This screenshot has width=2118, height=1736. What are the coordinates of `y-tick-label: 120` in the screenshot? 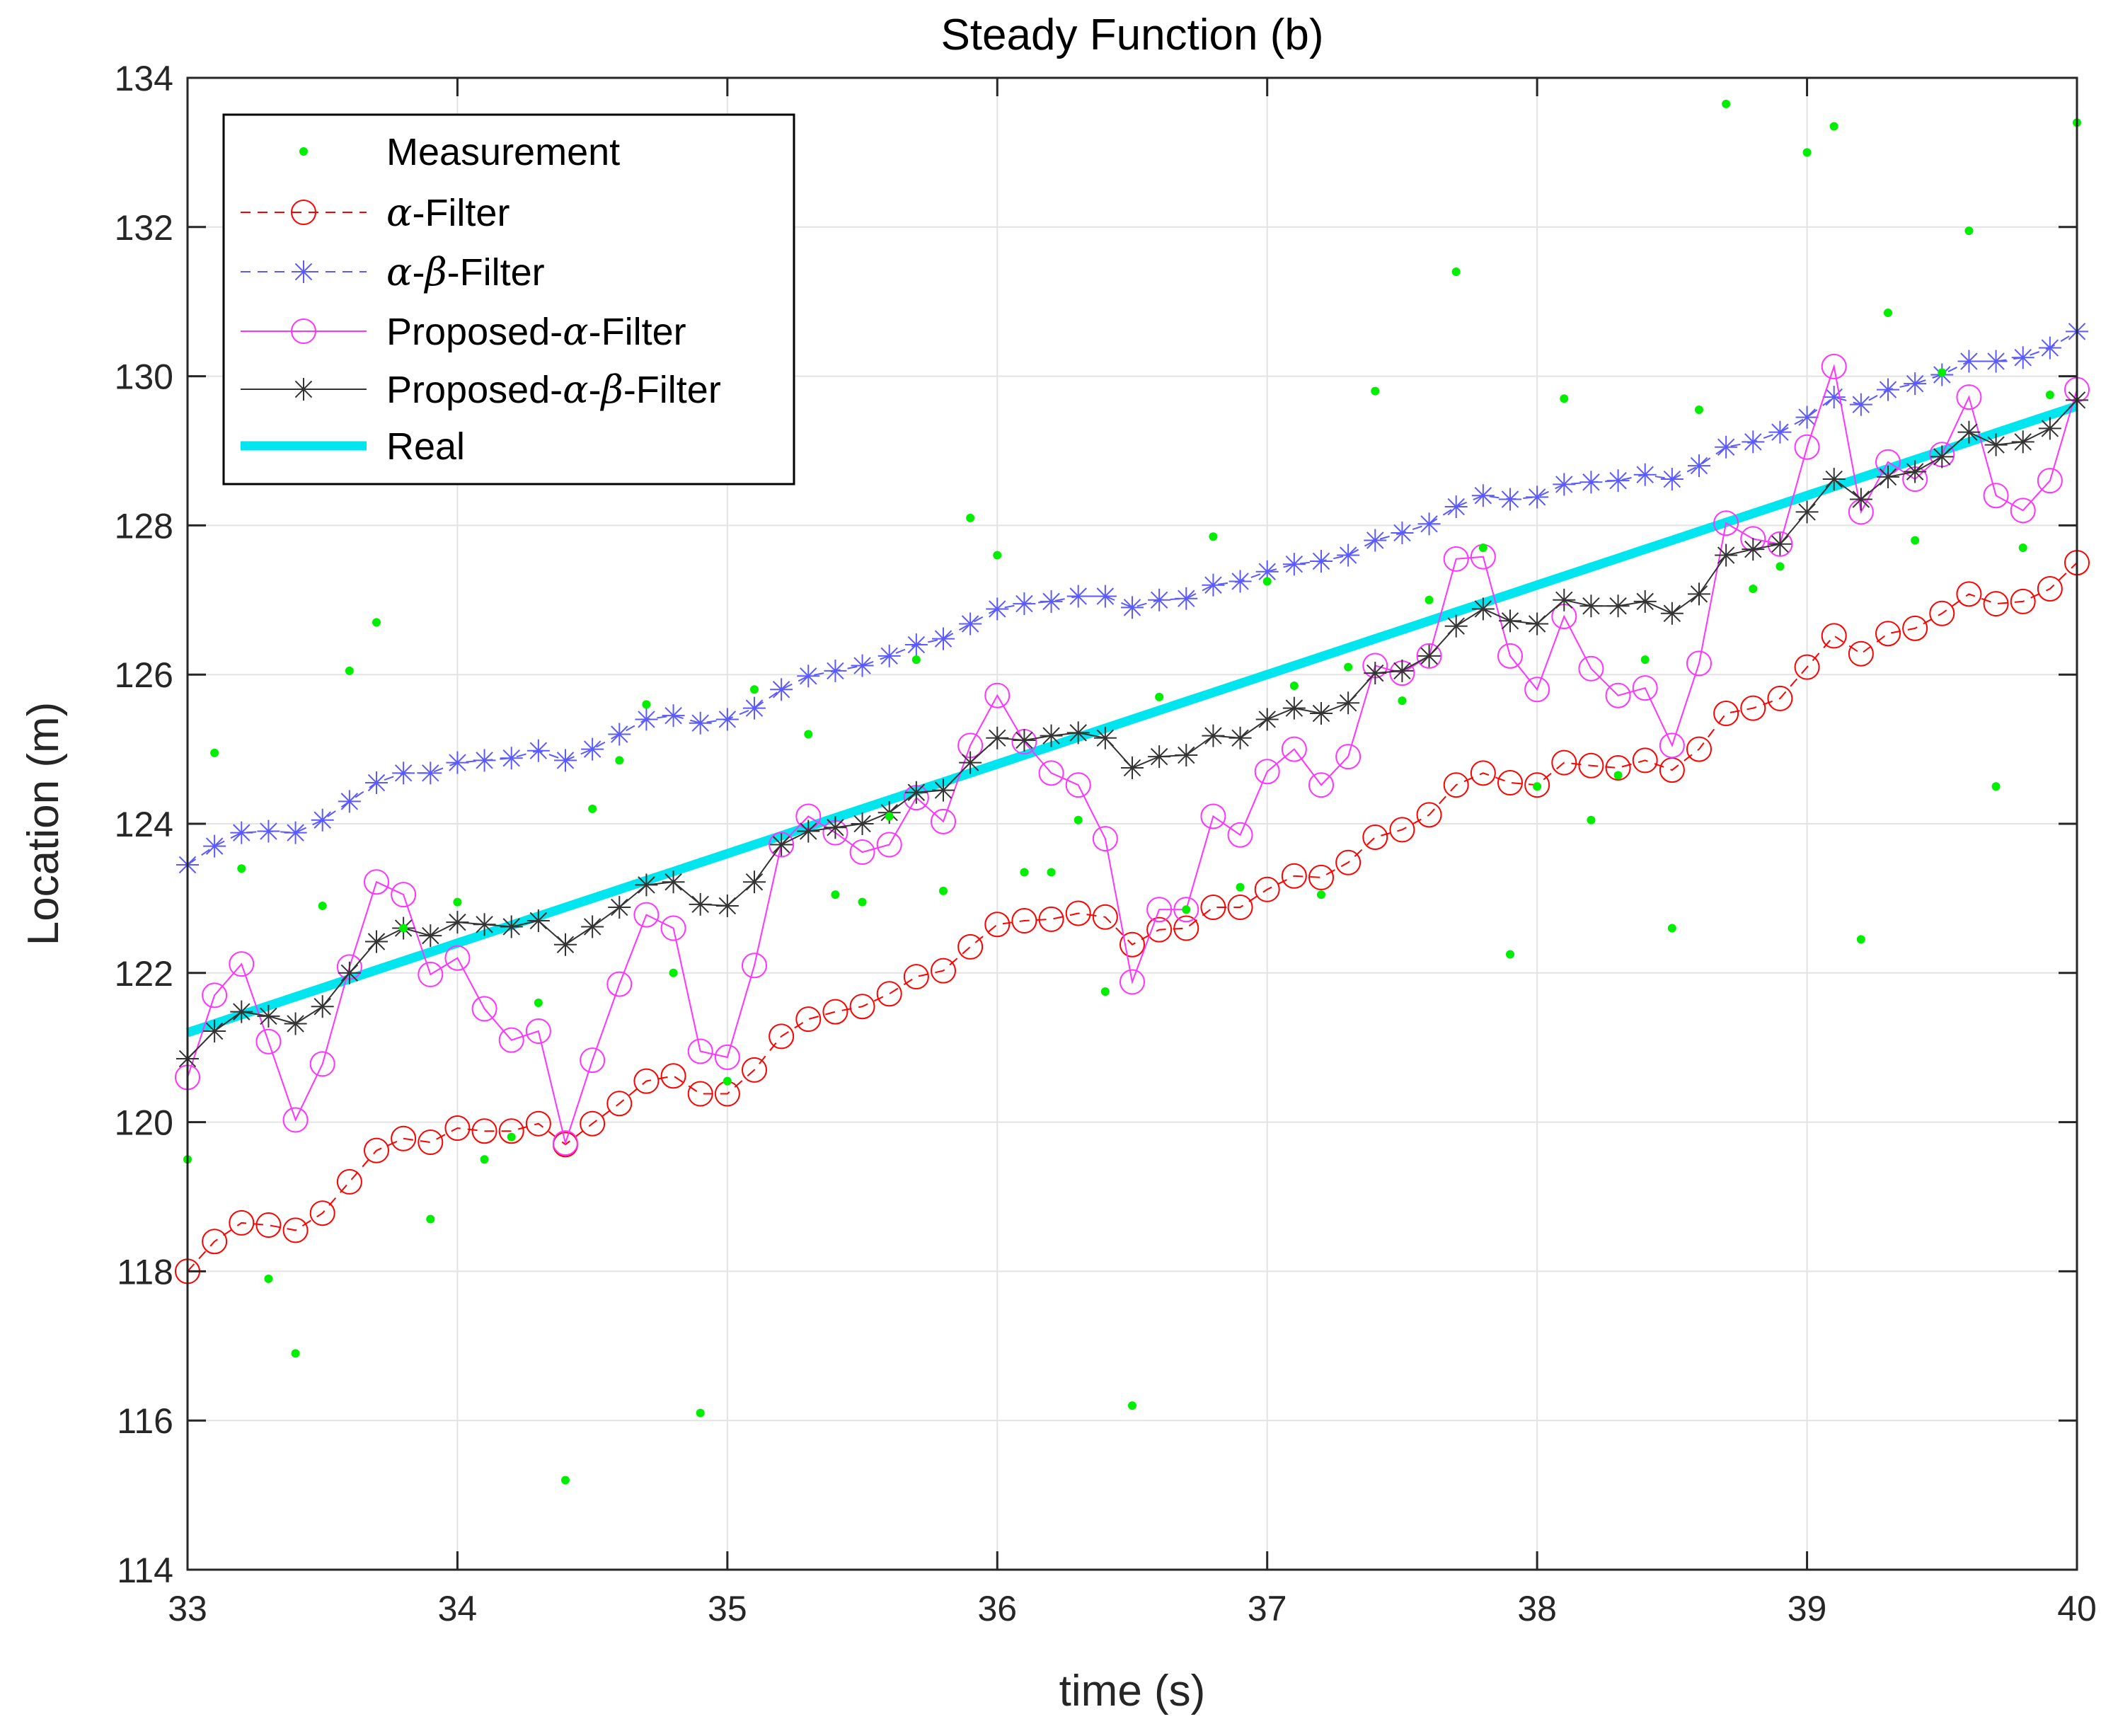 It's located at (144, 1123).